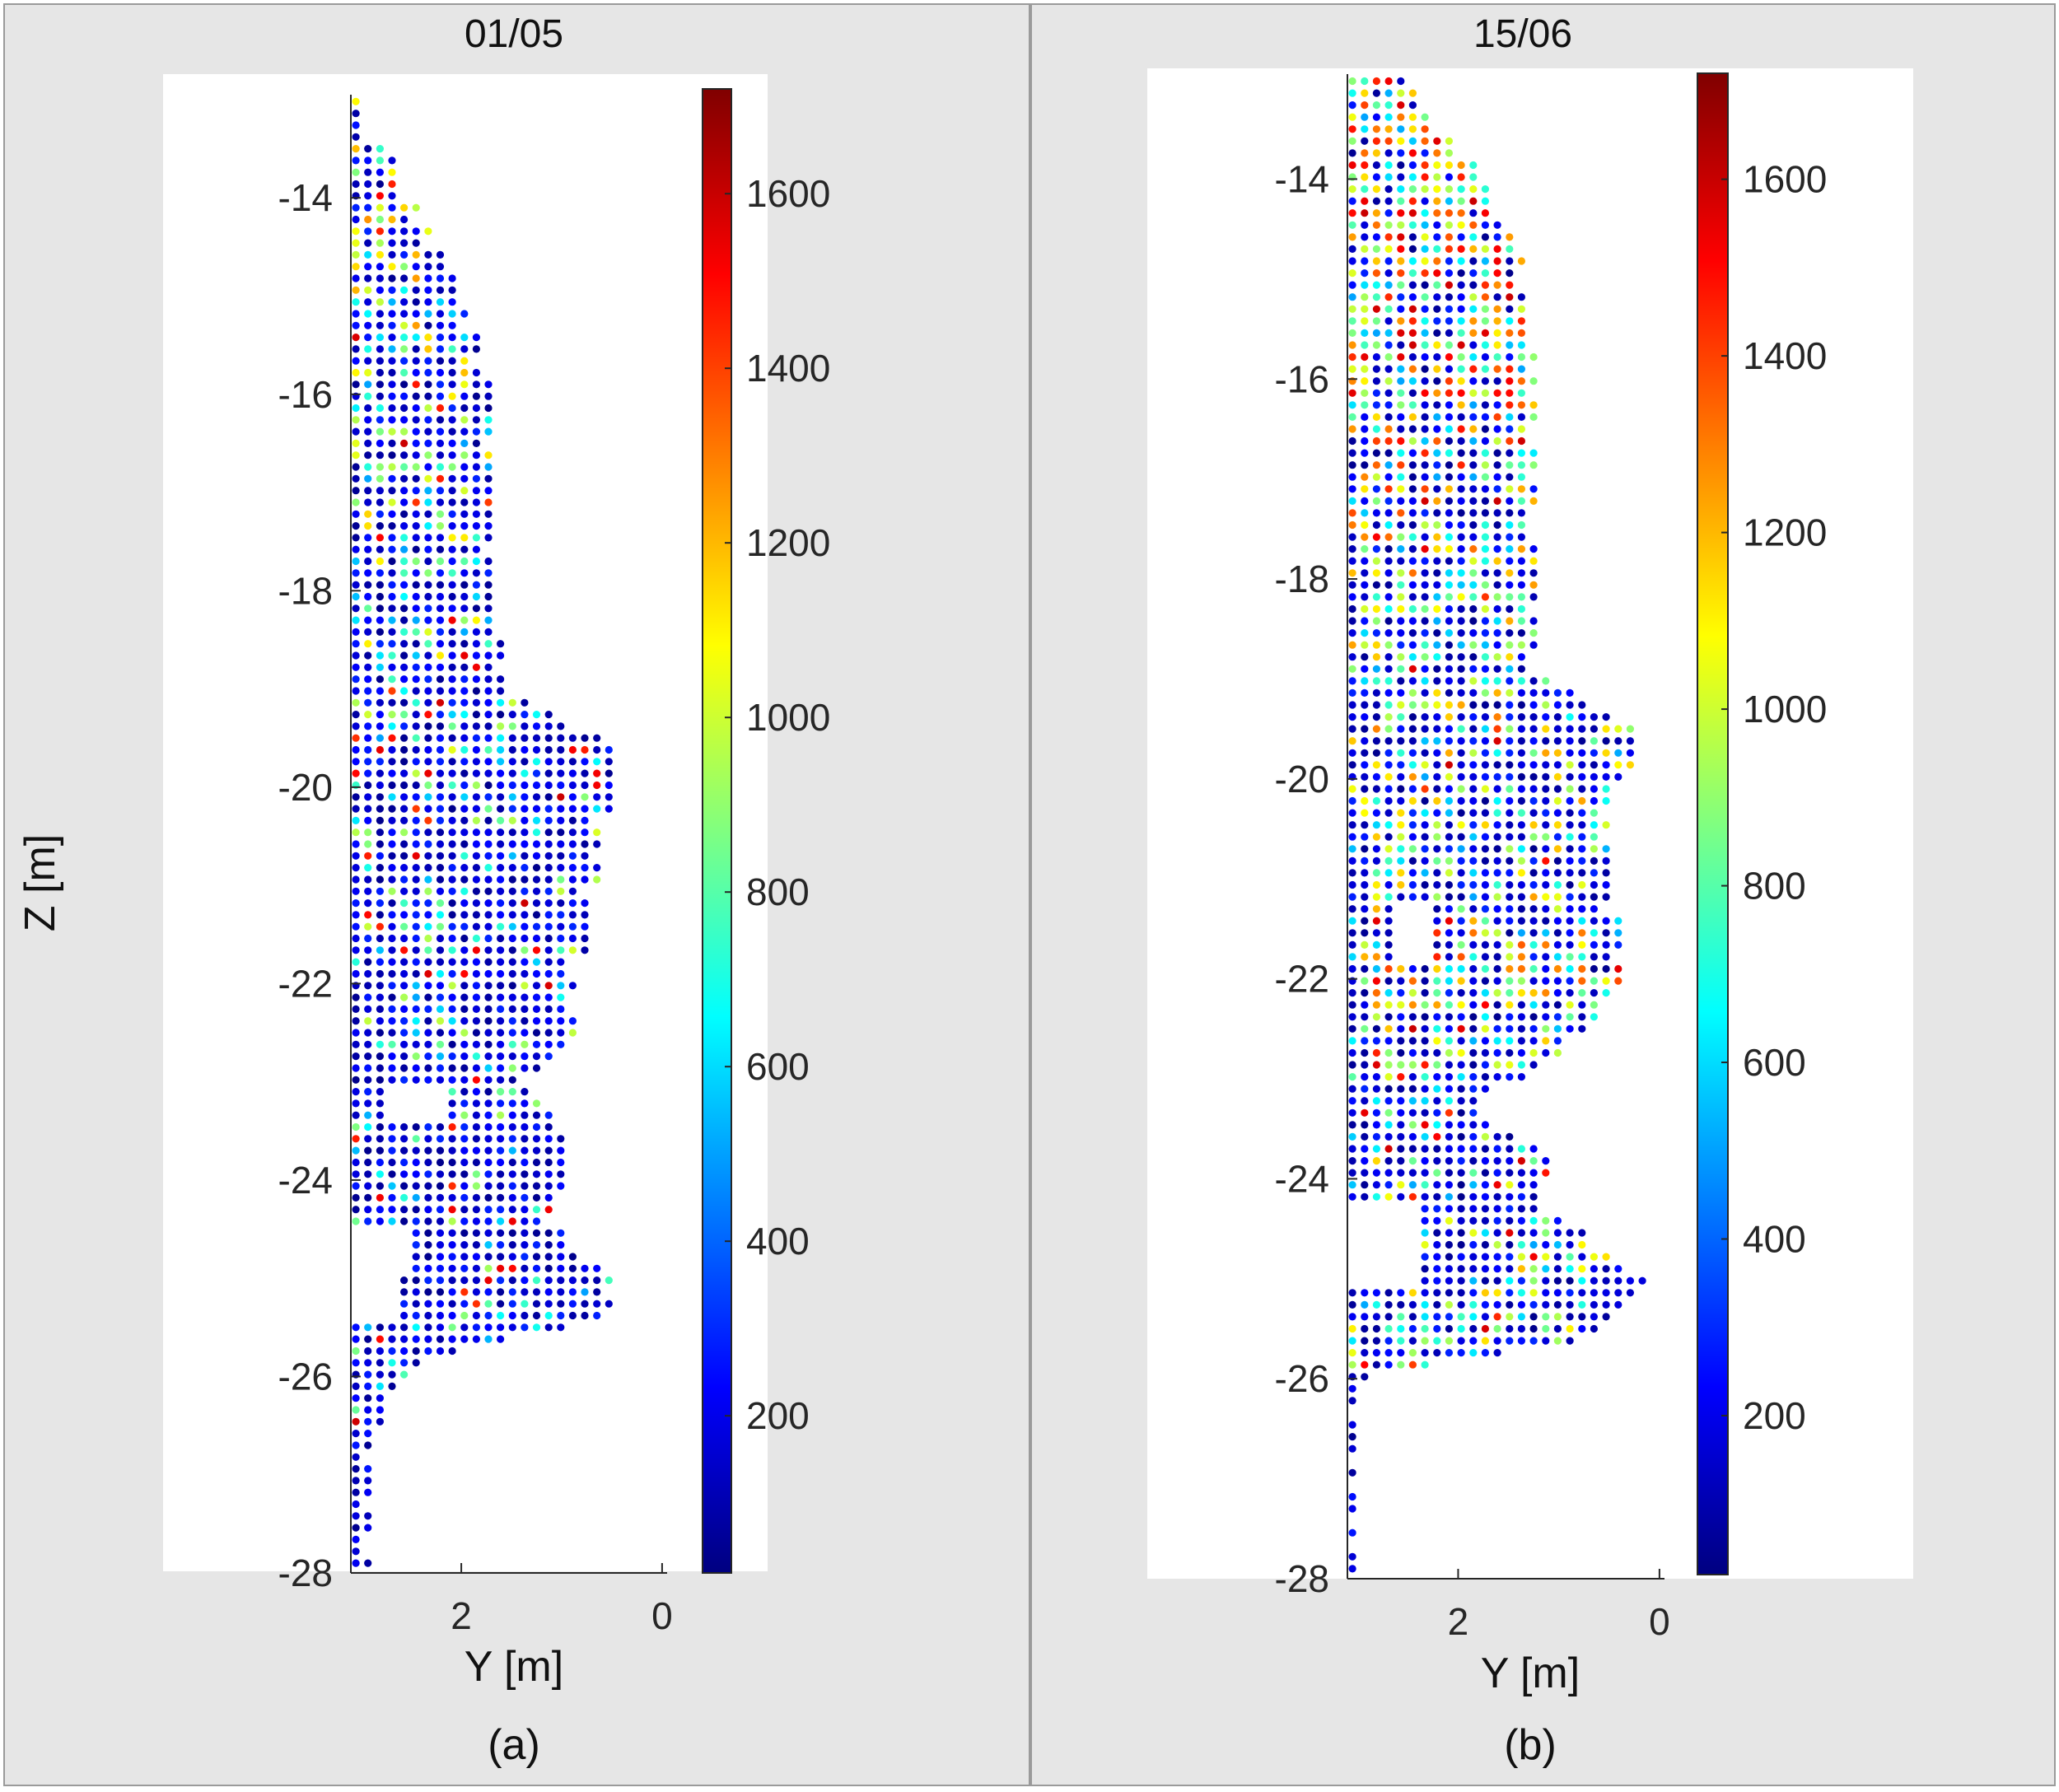 This screenshot has height=1792, width=2059. Describe the element at coordinates (1302, 779) in the screenshot. I see `y-tick-label: -20` at that location.